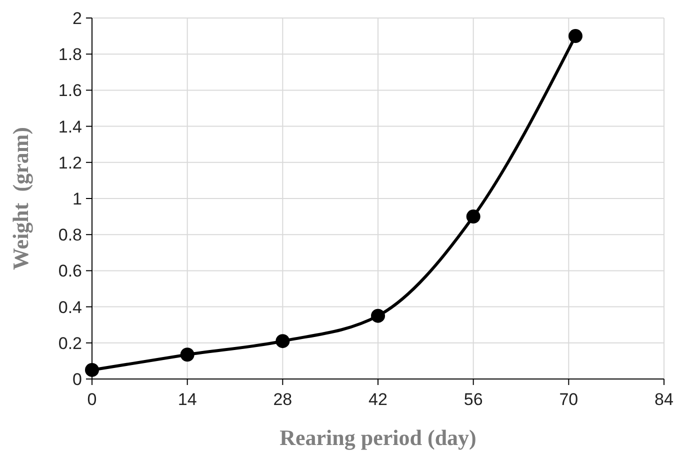  Describe the element at coordinates (378, 437) in the screenshot. I see `x-axis-title: Rearing period (day)` at that location.